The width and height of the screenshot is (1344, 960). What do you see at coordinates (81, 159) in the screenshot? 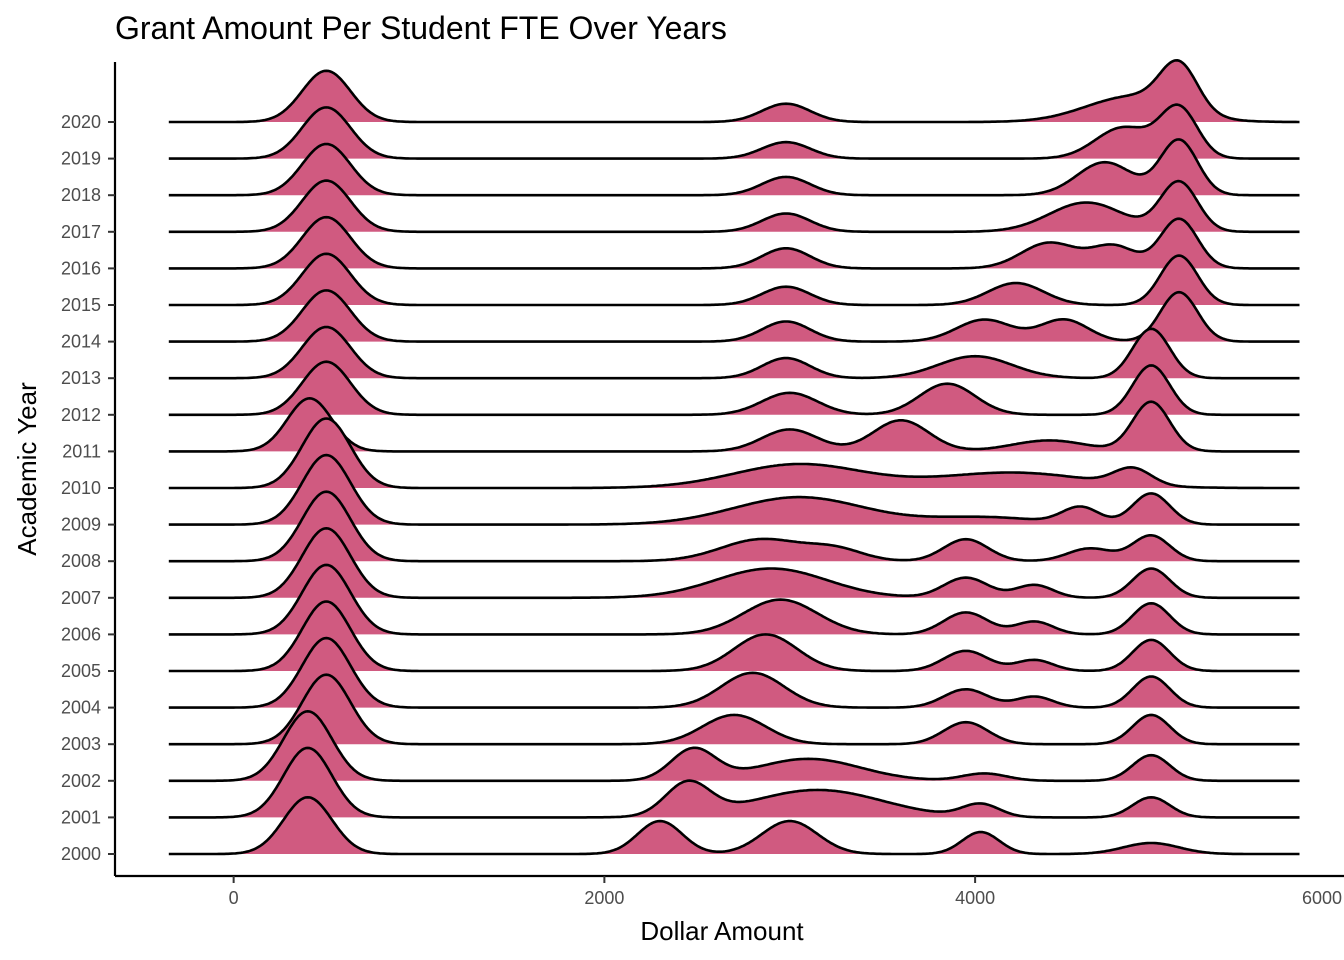
I see `y-tick-label-2019: 2019` at bounding box center [81, 159].